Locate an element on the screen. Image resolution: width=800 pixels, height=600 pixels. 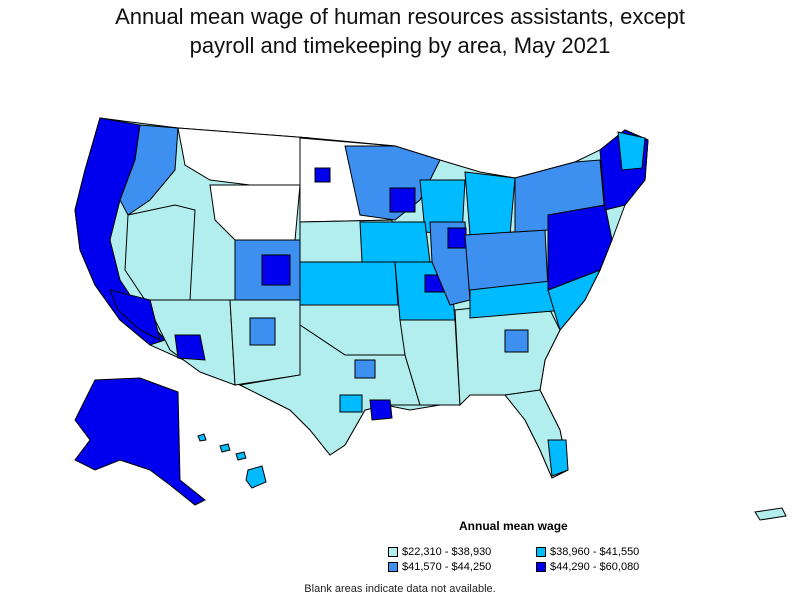
legend-label-4: $44,290 - $60,080 is located at coordinates (595, 567).